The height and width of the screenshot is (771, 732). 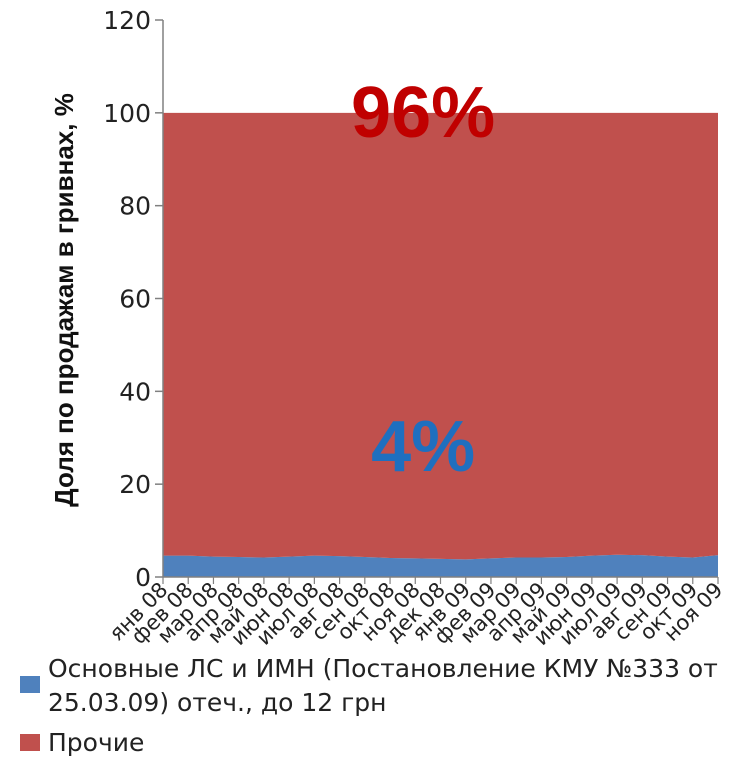 What do you see at coordinates (30, 742) in the screenshot?
I see `legend-swatch-other` at bounding box center [30, 742].